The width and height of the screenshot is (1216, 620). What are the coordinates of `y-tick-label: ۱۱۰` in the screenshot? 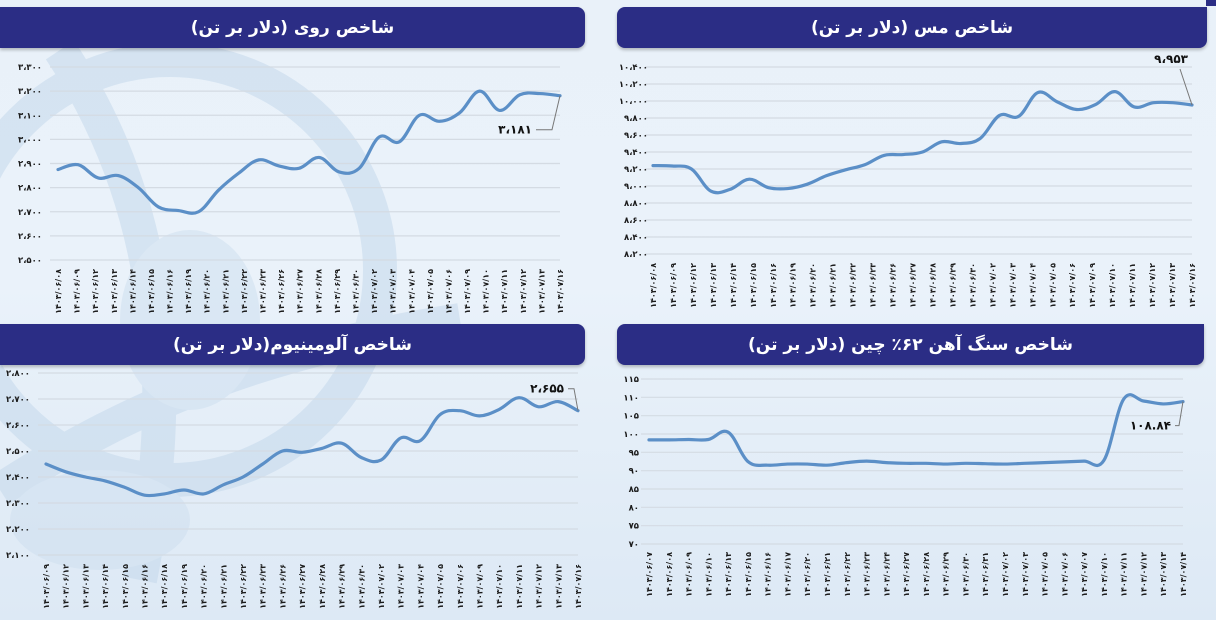 It's located at (631, 398).